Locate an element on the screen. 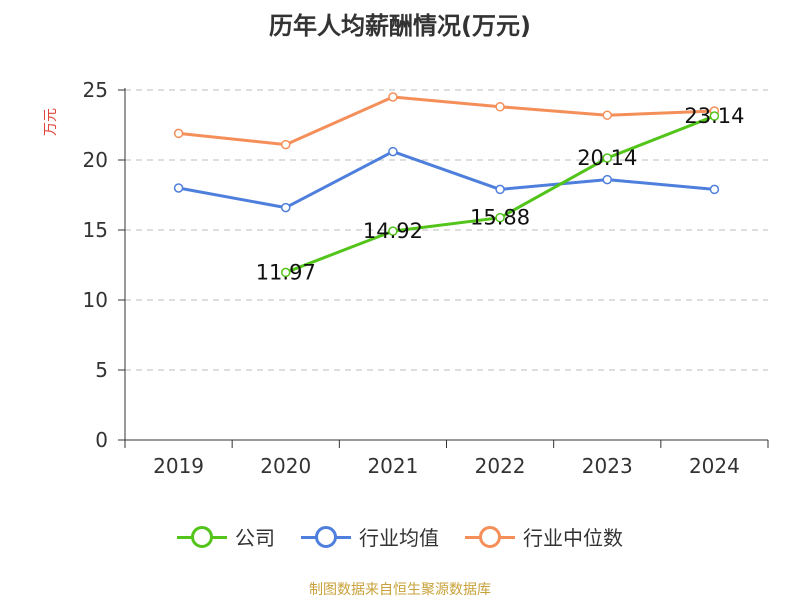 This screenshot has width=800, height=600. series-line-industry-median is located at coordinates (446, 121).